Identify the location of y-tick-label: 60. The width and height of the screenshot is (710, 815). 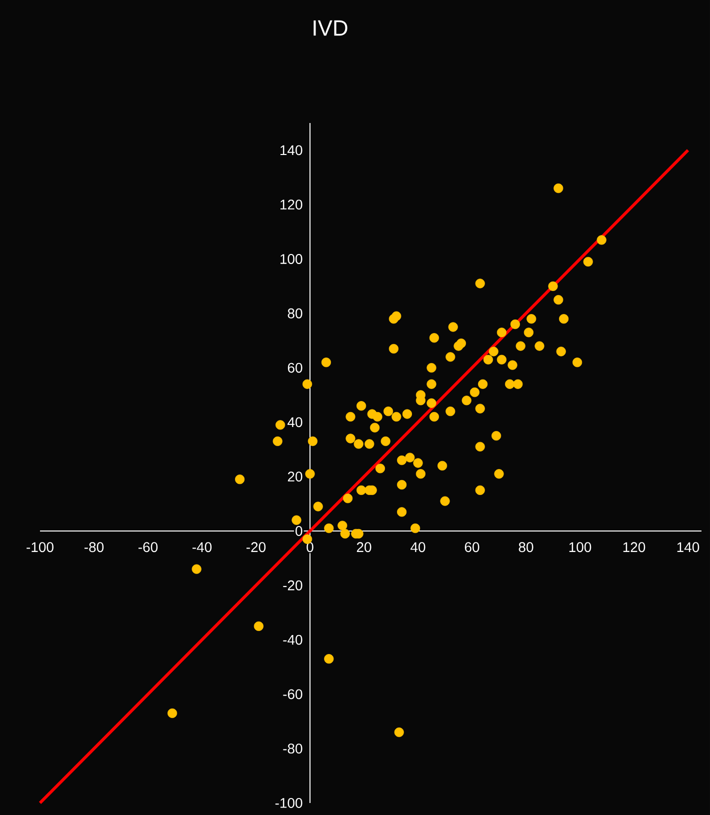
(295, 367).